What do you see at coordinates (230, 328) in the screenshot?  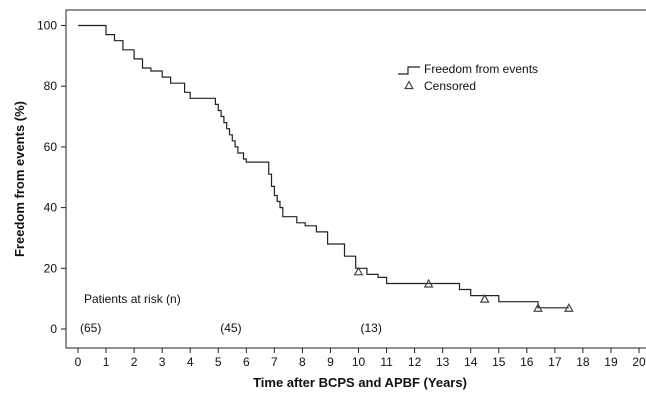 I see `risk-count-label: (45)` at bounding box center [230, 328].